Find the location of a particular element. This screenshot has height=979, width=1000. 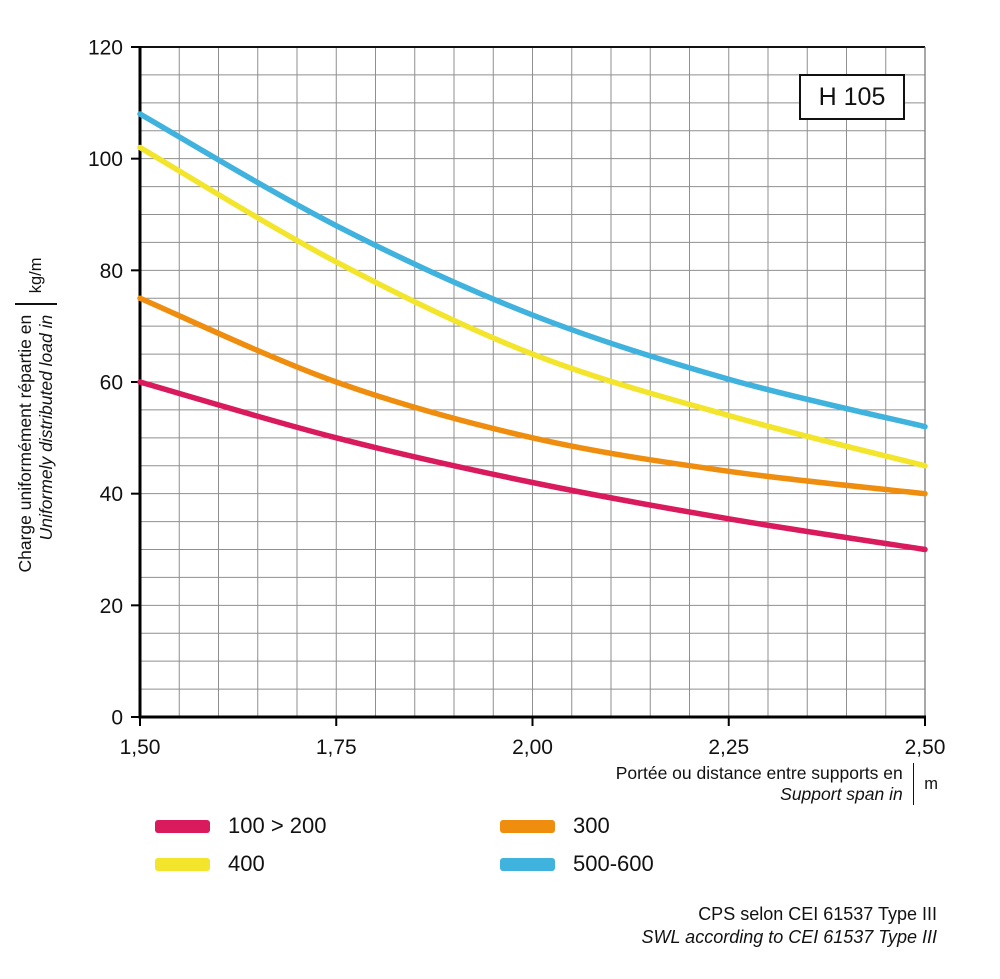

y-tick-label: 40 is located at coordinates (111, 494).